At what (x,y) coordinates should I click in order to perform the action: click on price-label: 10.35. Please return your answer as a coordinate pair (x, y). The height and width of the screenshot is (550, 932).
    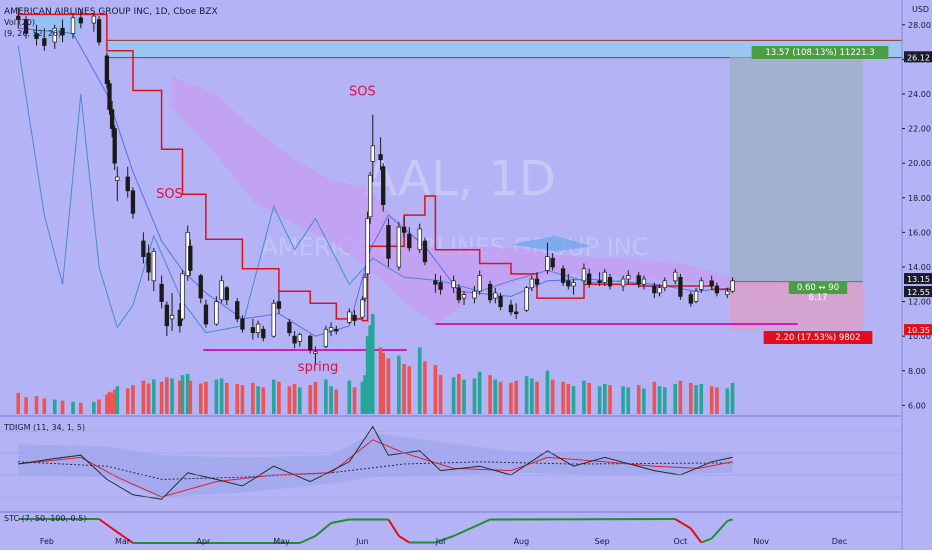
    Looking at the image, I should click on (918, 330).